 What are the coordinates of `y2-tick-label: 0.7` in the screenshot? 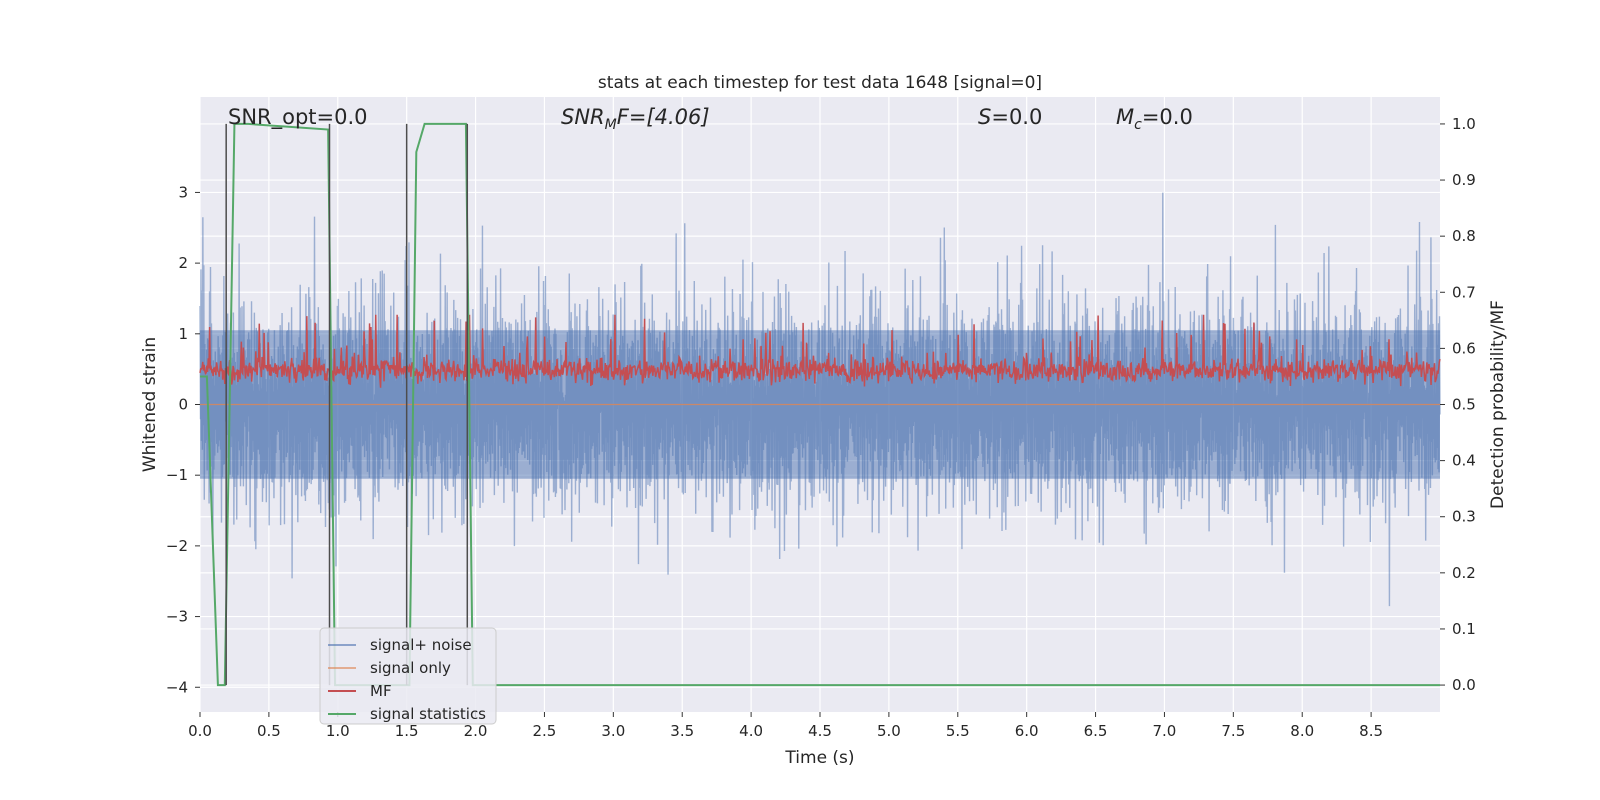 It's located at (1464, 292).